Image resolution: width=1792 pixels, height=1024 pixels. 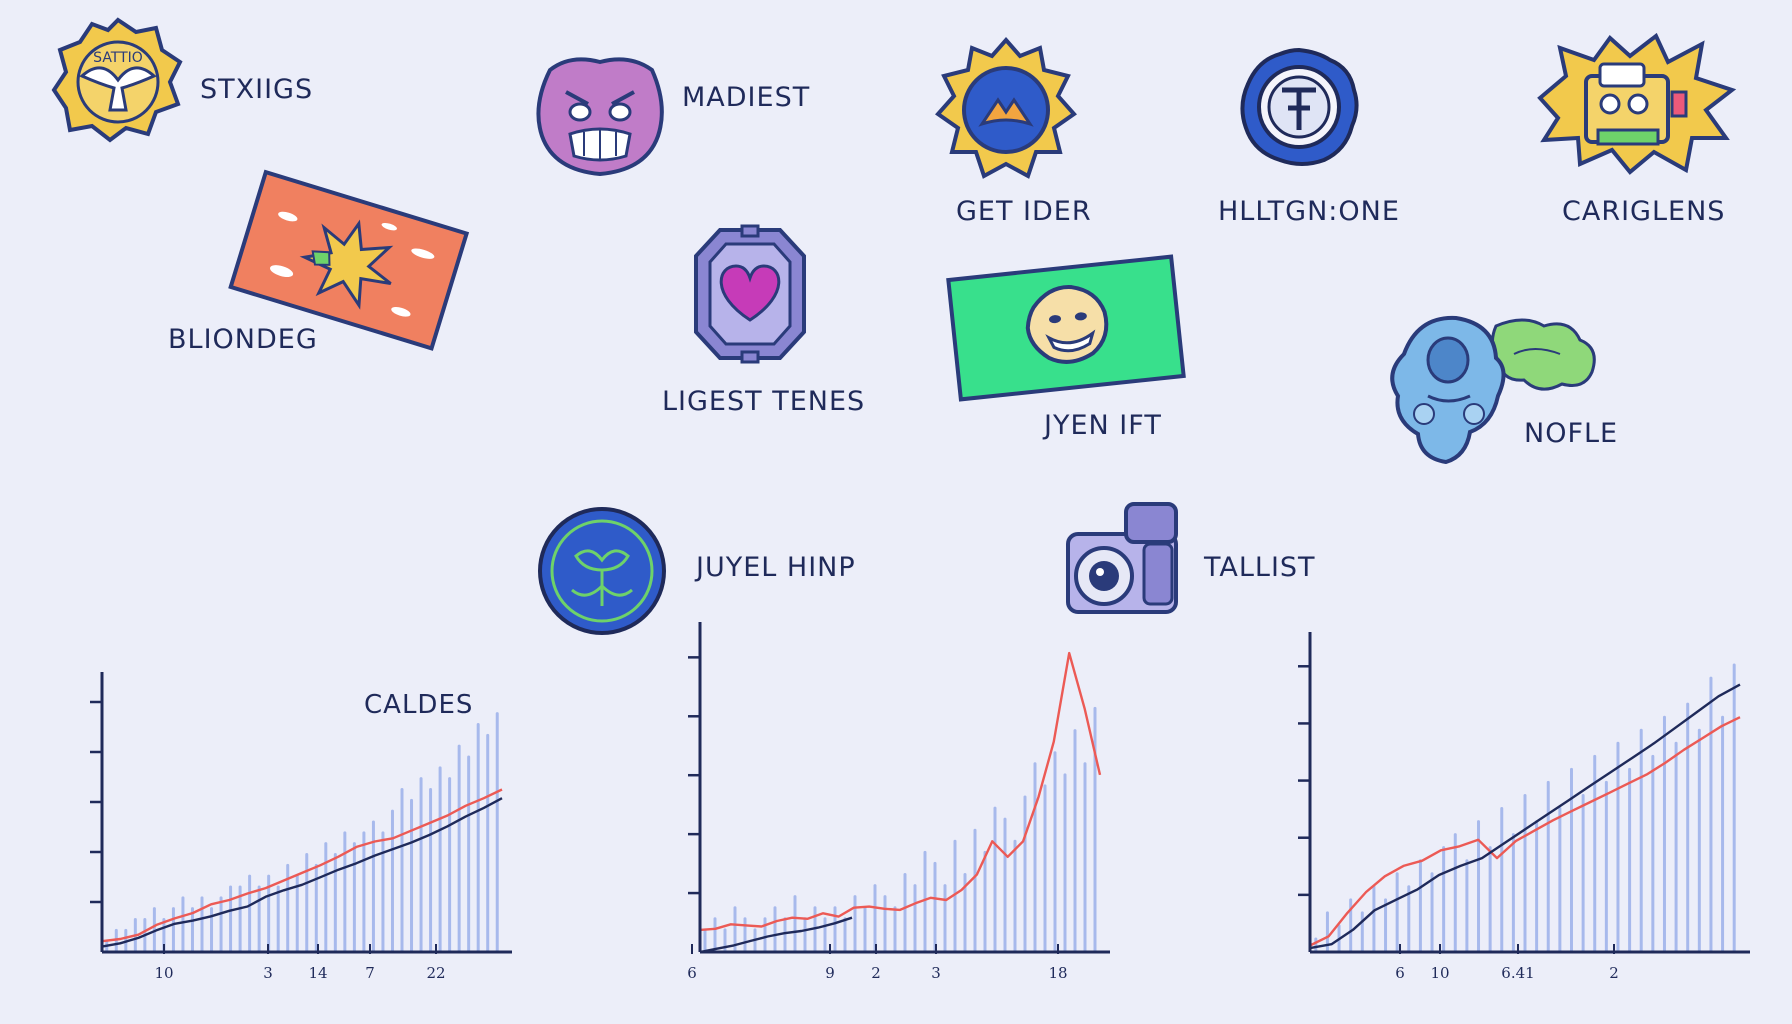 I want to click on chart-2-x-tick-label: 2, so click(x=876, y=973).